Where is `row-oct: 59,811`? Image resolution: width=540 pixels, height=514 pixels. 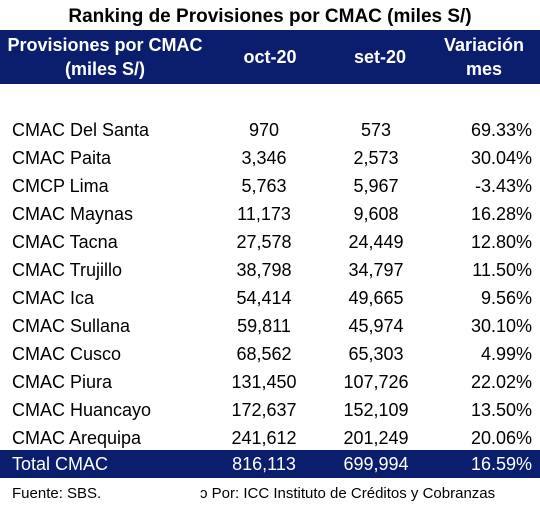
row-oct: 59,811 is located at coordinates (264, 326).